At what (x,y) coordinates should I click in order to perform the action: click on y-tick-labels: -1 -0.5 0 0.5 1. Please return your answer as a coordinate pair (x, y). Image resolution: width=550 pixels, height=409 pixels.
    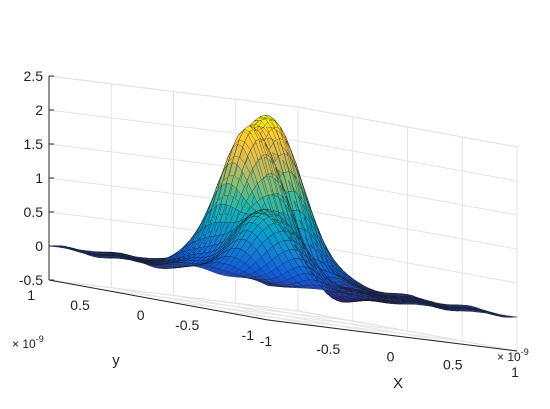
    Looking at the image, I should click on (140, 315).